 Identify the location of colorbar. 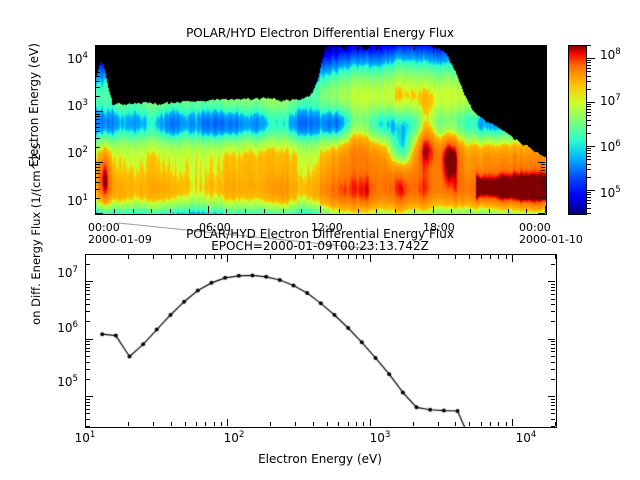
(577, 130).